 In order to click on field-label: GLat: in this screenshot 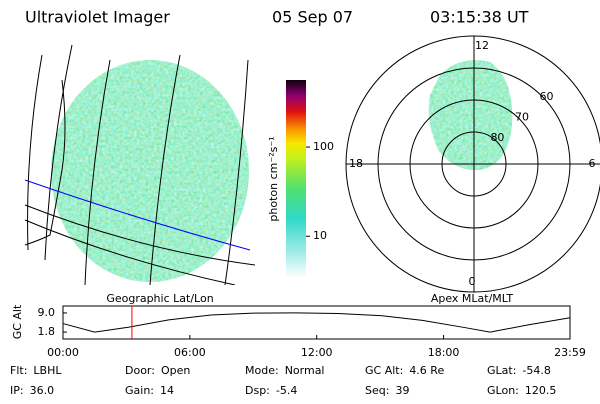, I will do `click(501, 370)`.